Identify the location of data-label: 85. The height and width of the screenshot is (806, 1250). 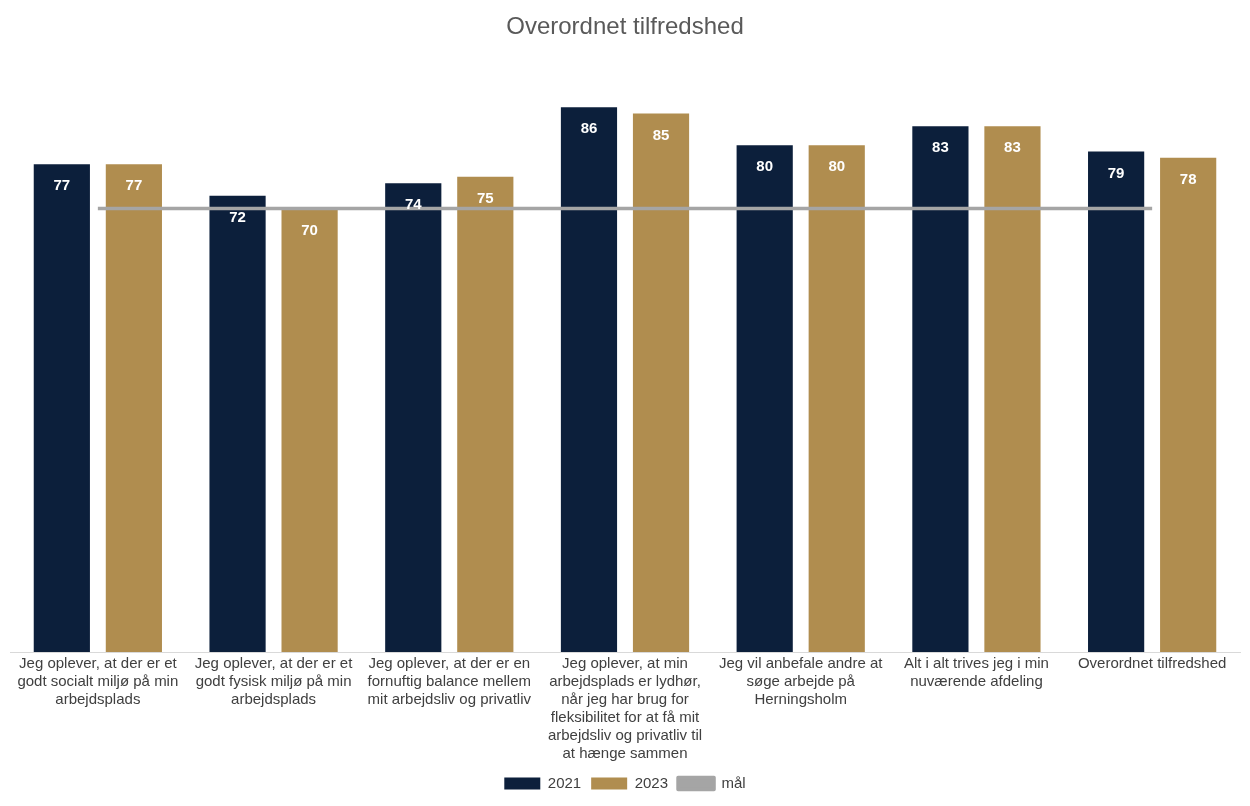
(661, 134).